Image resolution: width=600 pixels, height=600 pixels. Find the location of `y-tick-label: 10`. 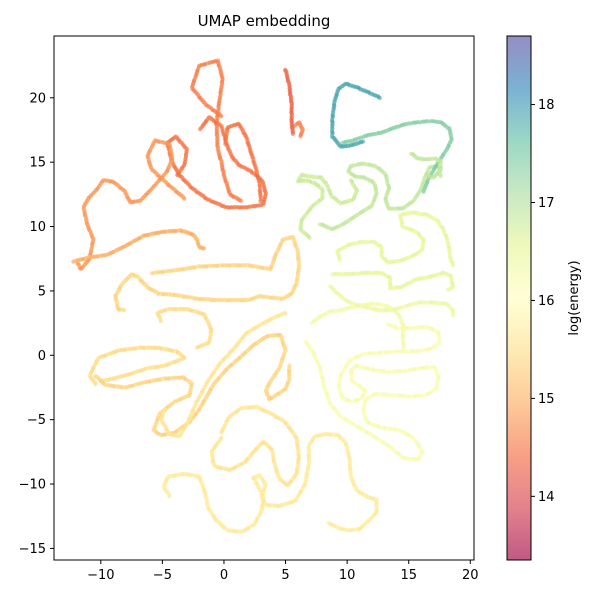

y-tick-label: 10 is located at coordinates (37, 227).